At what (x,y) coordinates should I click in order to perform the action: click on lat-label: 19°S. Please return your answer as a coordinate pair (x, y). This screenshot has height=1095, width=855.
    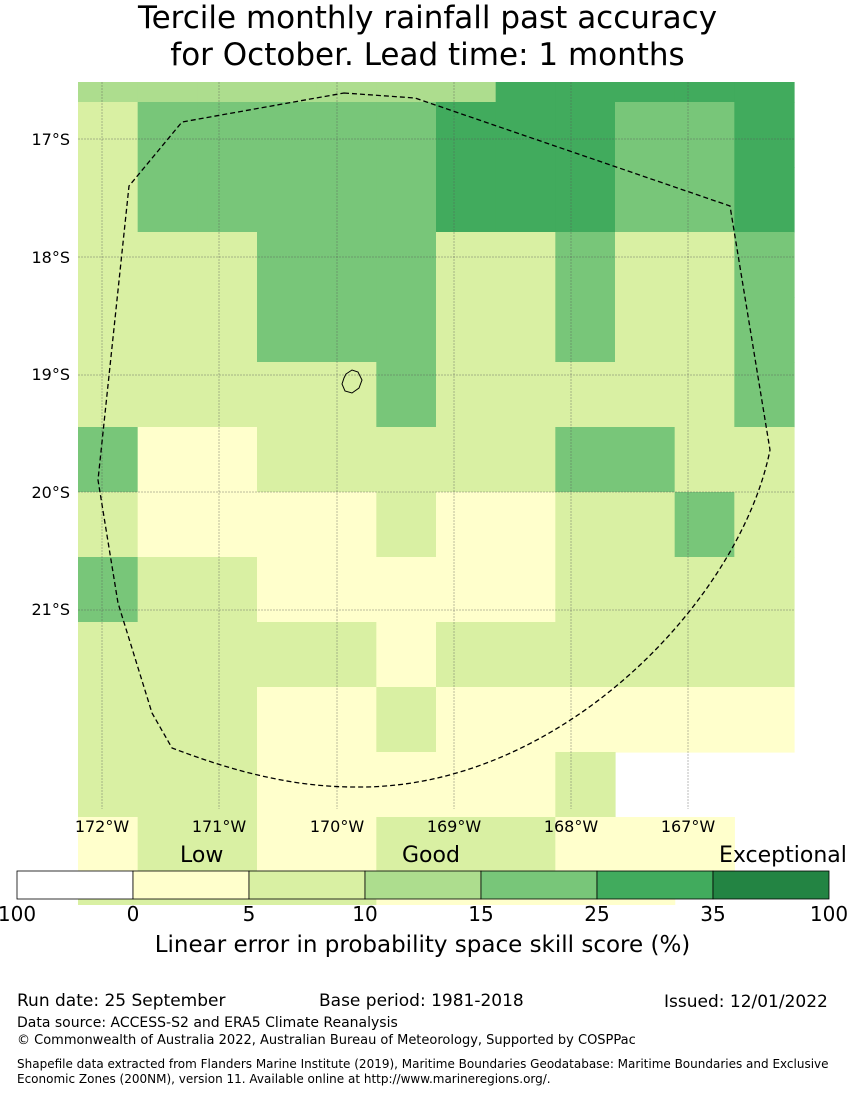
    Looking at the image, I should click on (50, 374).